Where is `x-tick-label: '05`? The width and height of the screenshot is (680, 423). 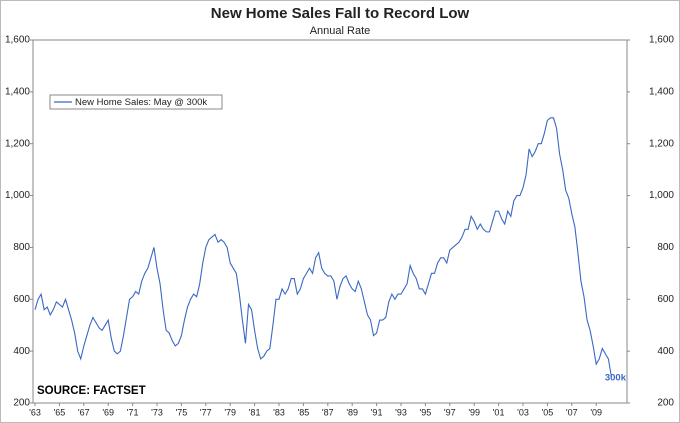
x-tick-label: '05 is located at coordinates (548, 412).